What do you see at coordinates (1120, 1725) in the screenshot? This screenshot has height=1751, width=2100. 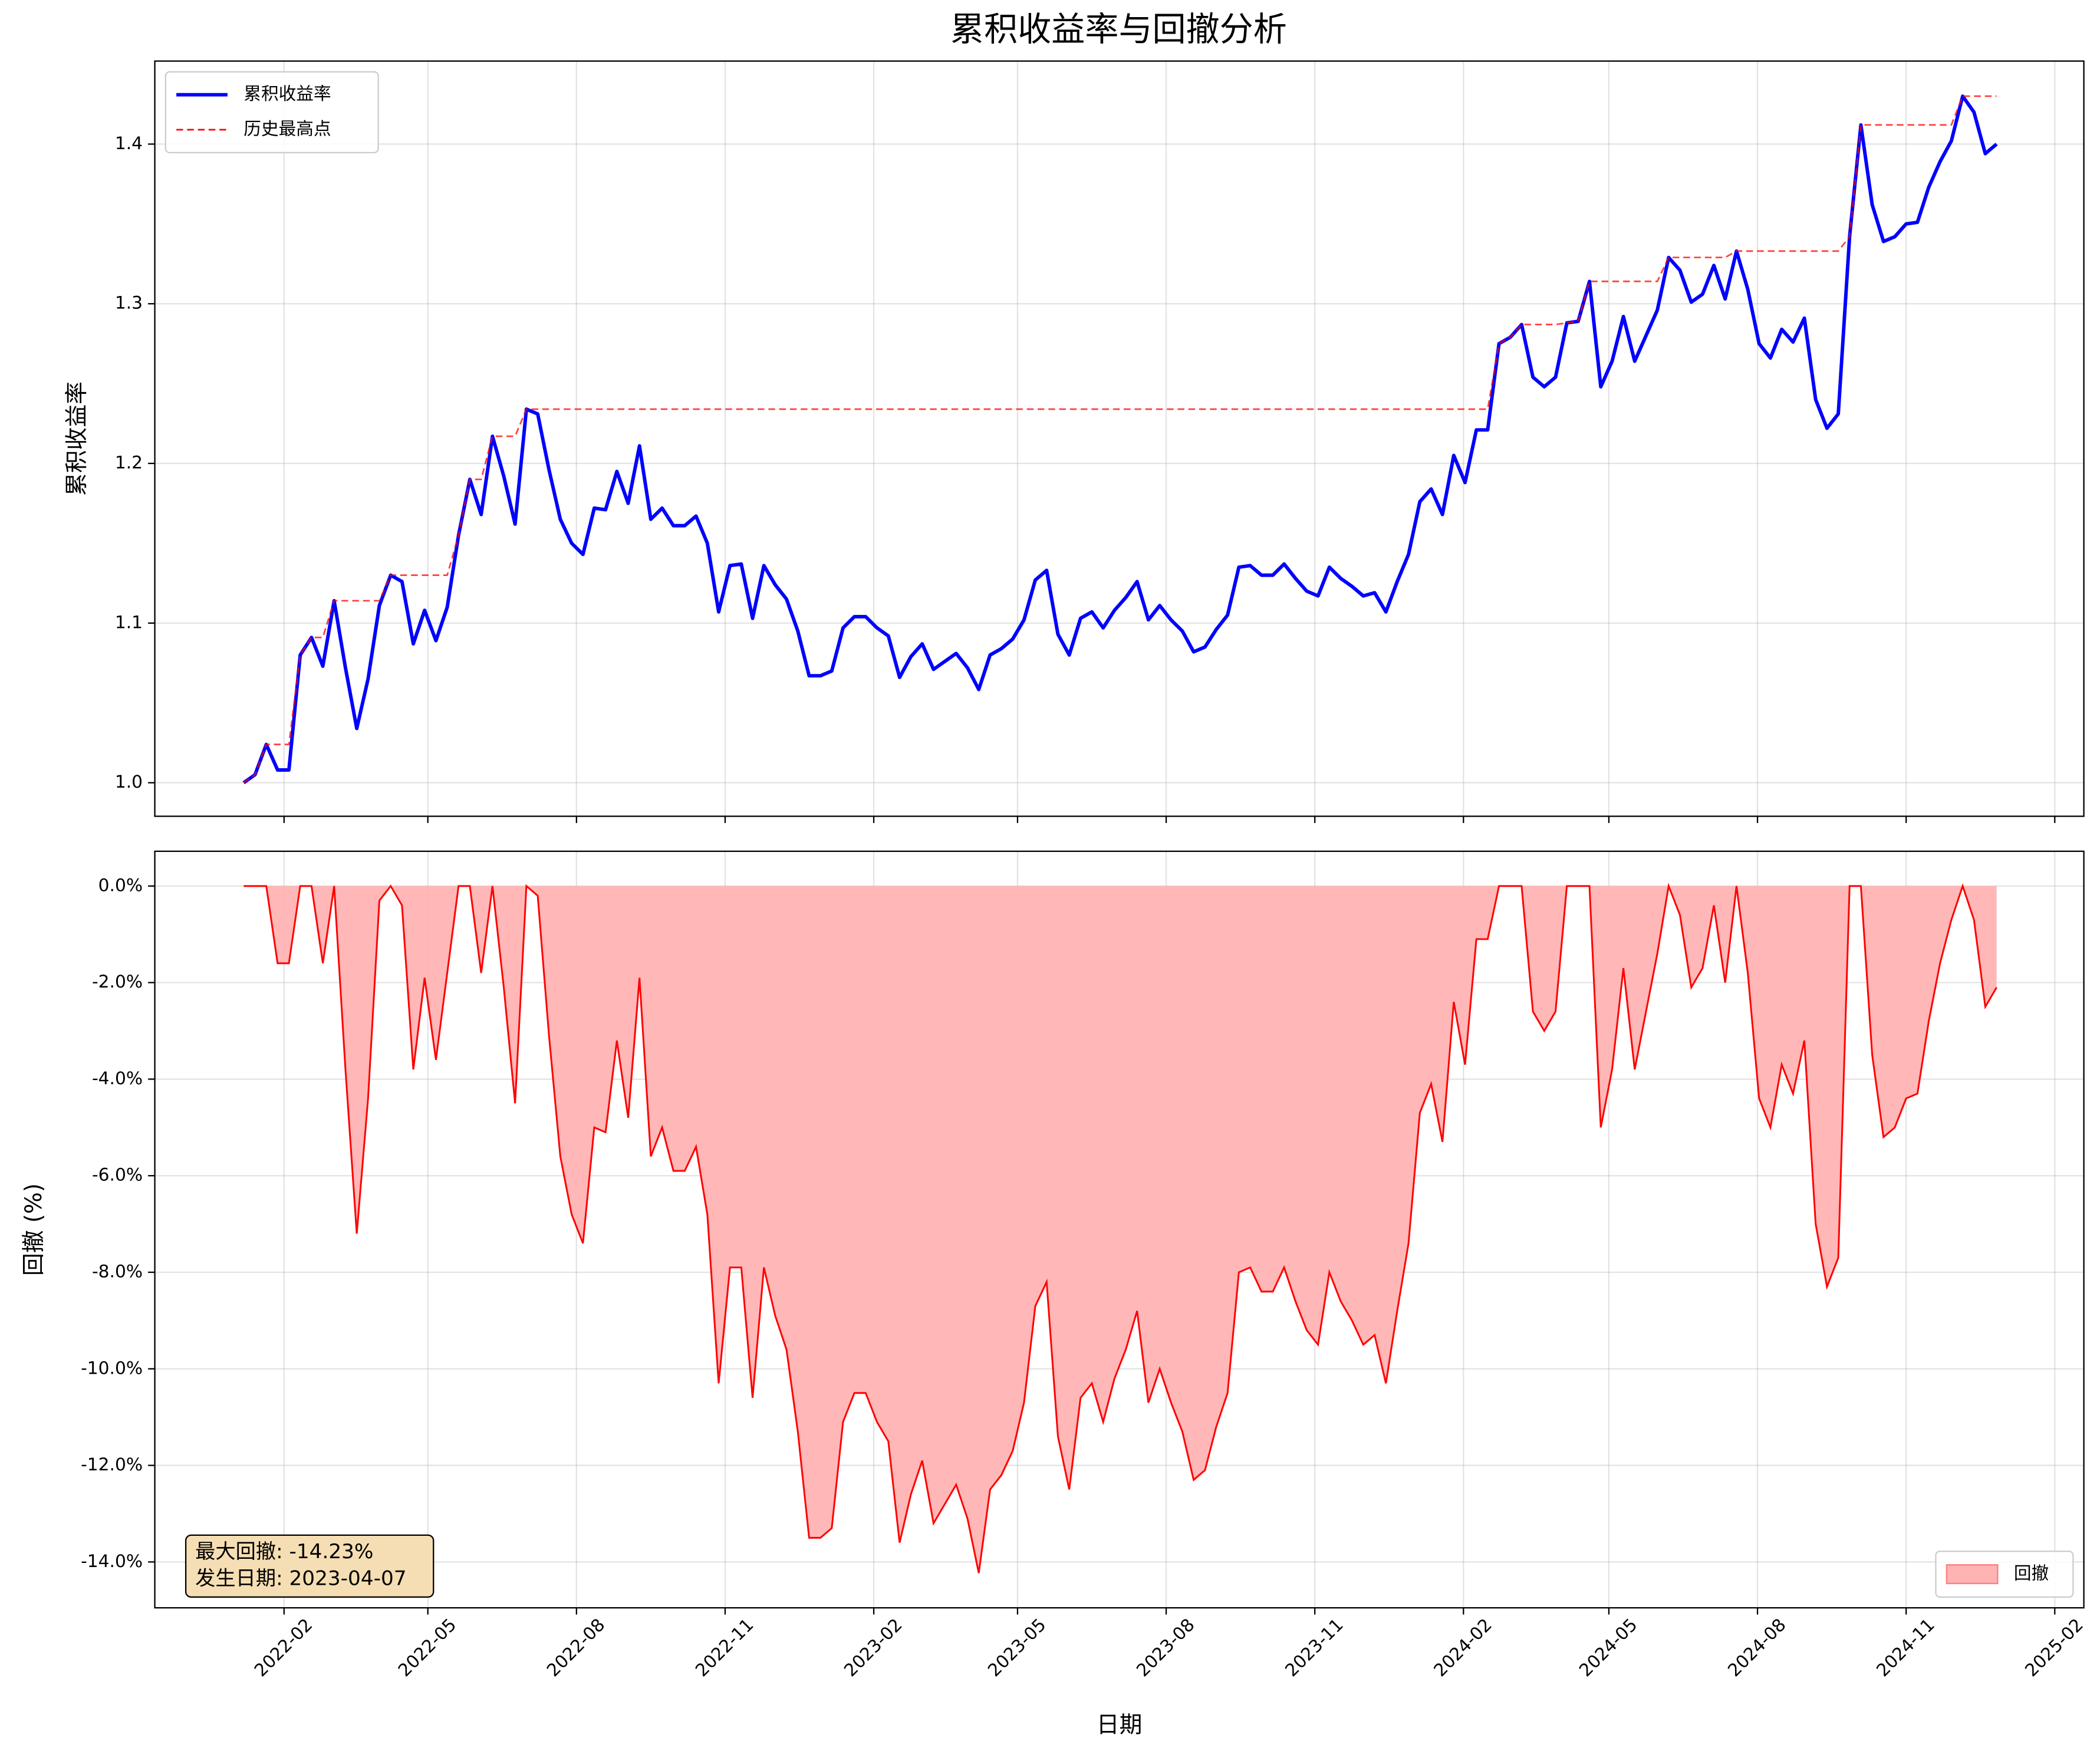 I see `x-axis-label: 日期` at bounding box center [1120, 1725].